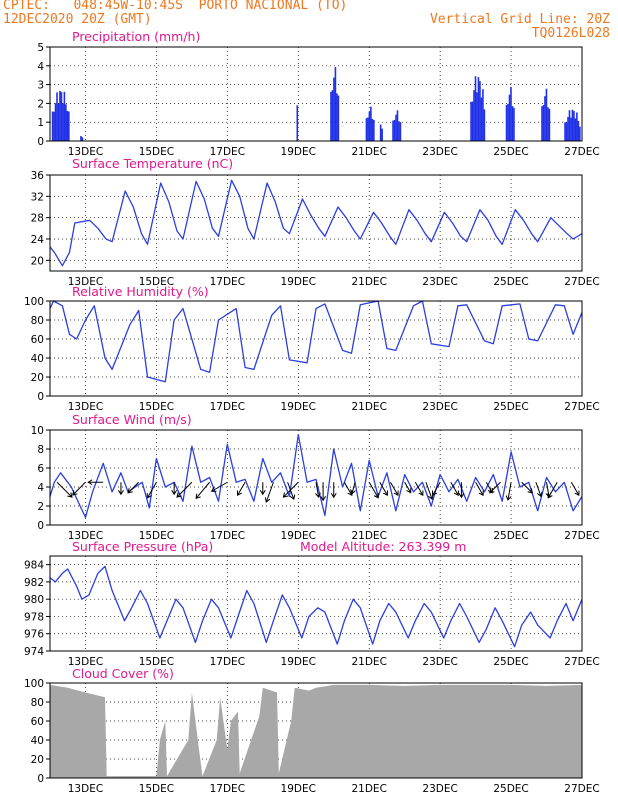  Describe the element at coordinates (123, 673) in the screenshot. I see `panel-title: Cloud Cover (%)` at that location.